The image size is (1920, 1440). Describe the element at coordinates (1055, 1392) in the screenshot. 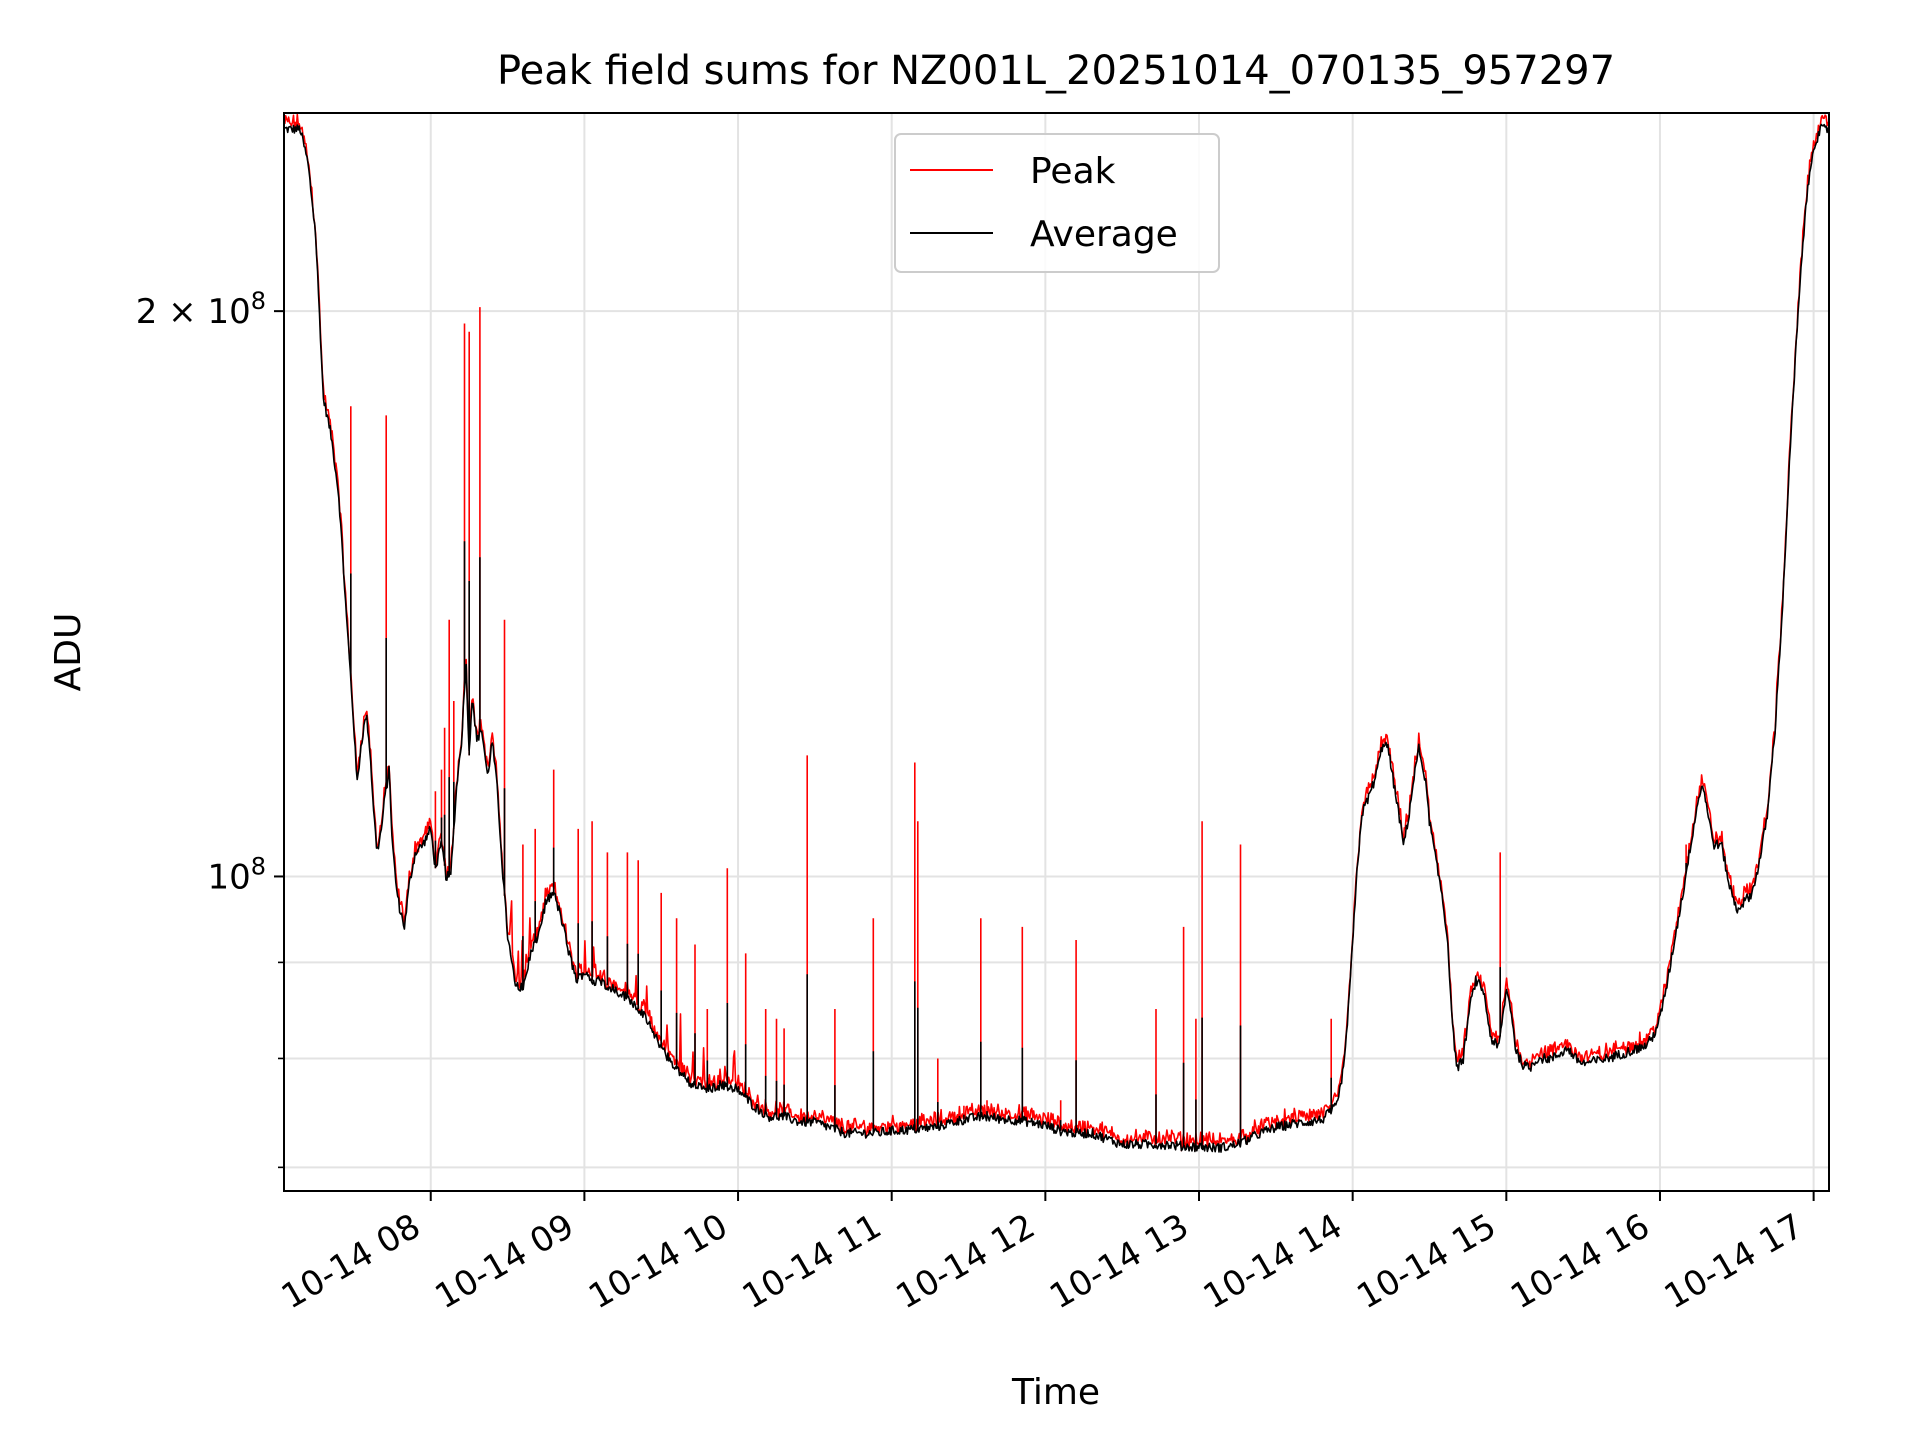

I see `x-axis-label: Time` at that location.